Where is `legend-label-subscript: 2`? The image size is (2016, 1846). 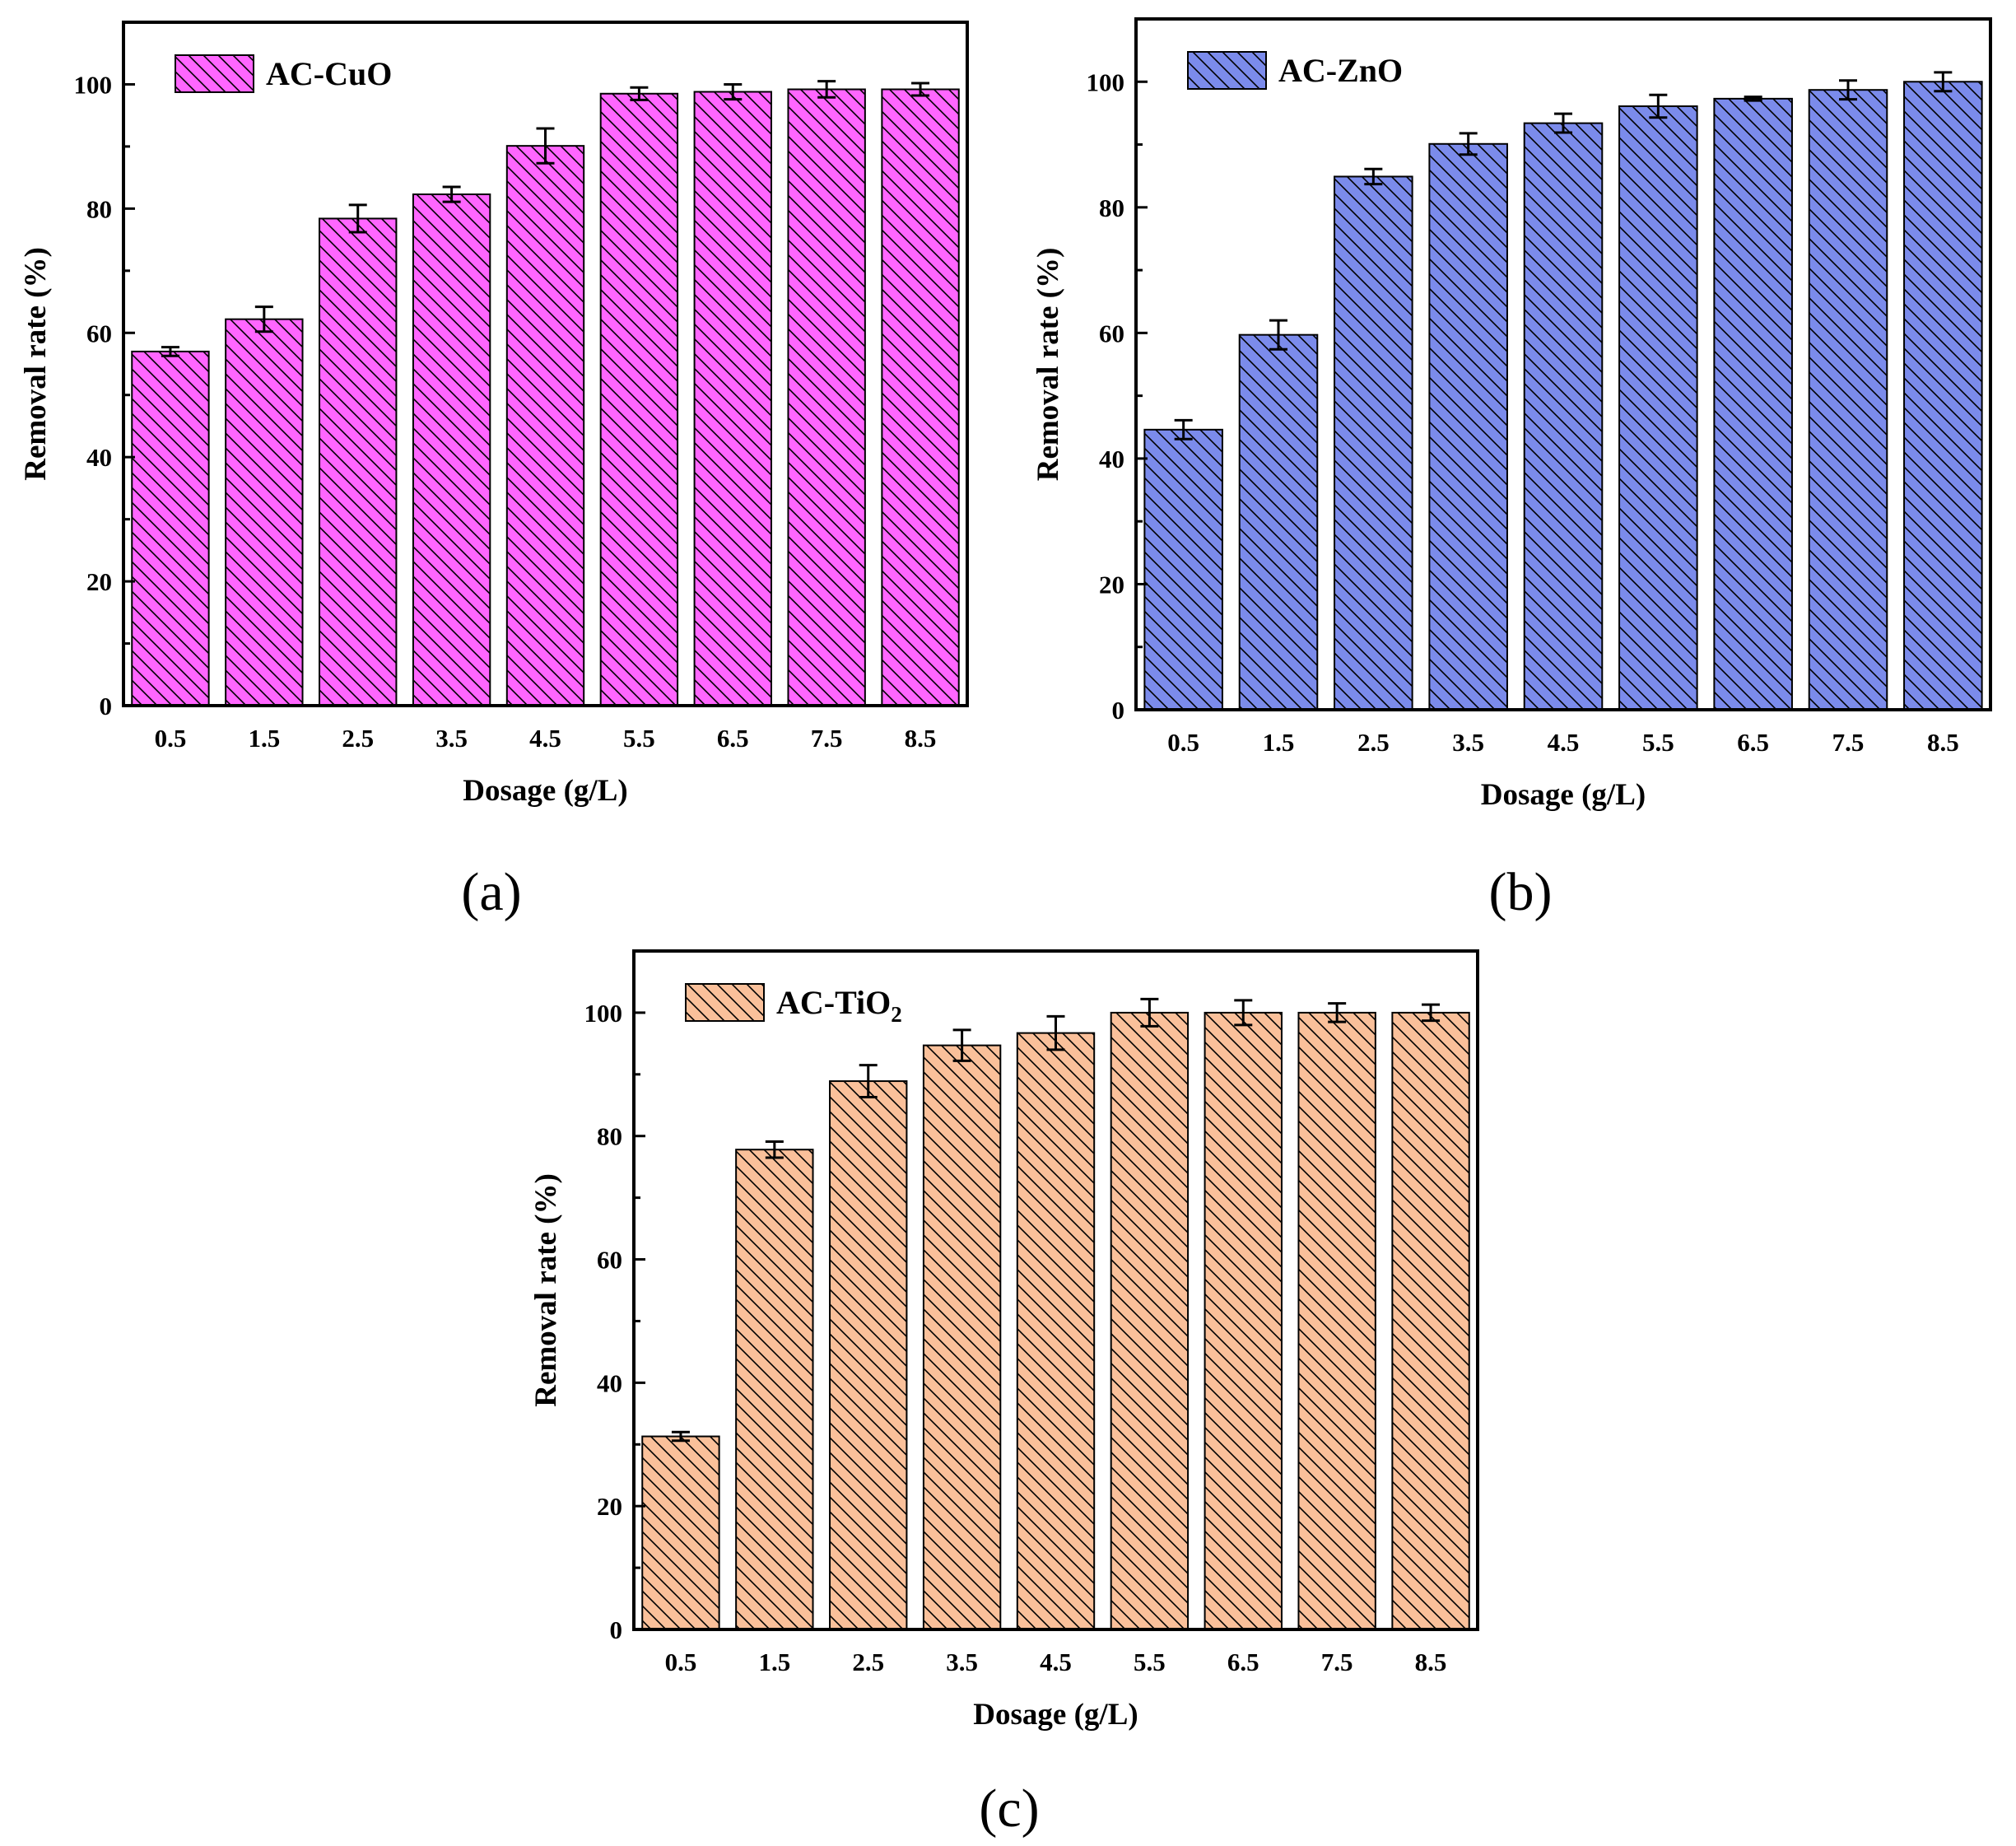
legend-label-subscript: 2 is located at coordinates (896, 1015).